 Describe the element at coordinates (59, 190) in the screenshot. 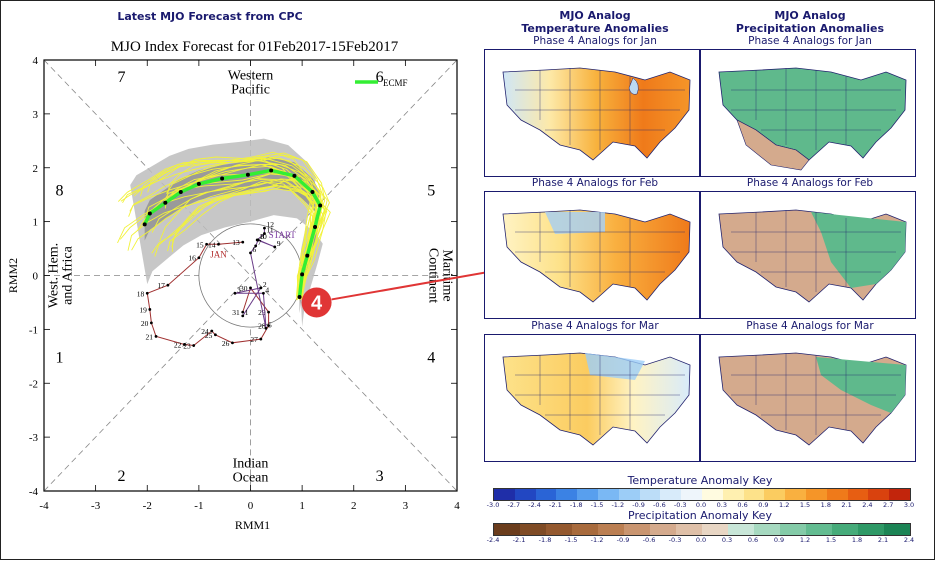

I see `phase-label-8: 8` at that location.